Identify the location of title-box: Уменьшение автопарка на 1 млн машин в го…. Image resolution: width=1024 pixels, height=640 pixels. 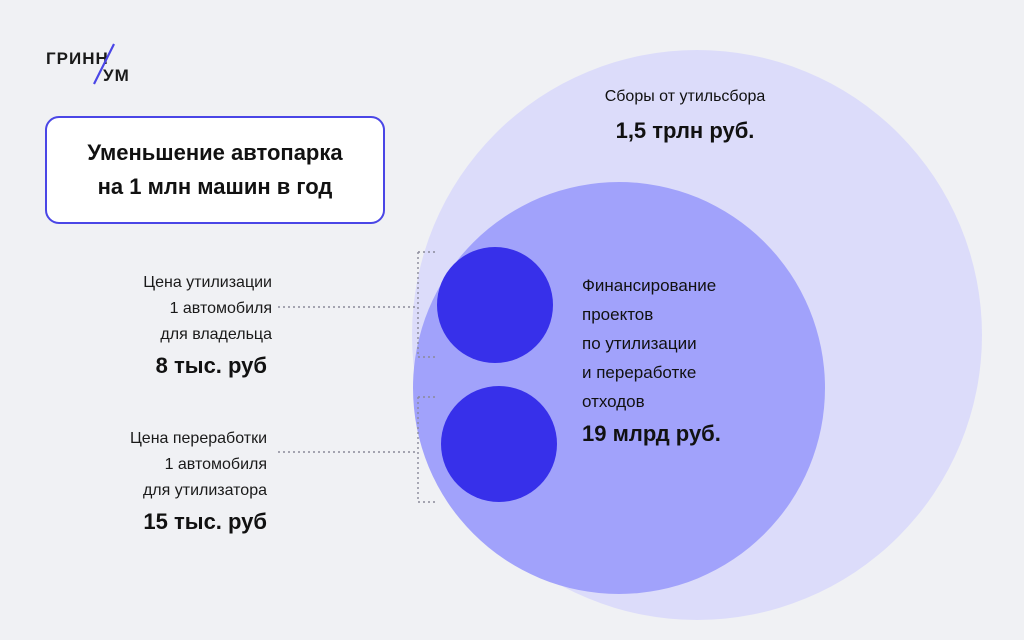
(215, 170).